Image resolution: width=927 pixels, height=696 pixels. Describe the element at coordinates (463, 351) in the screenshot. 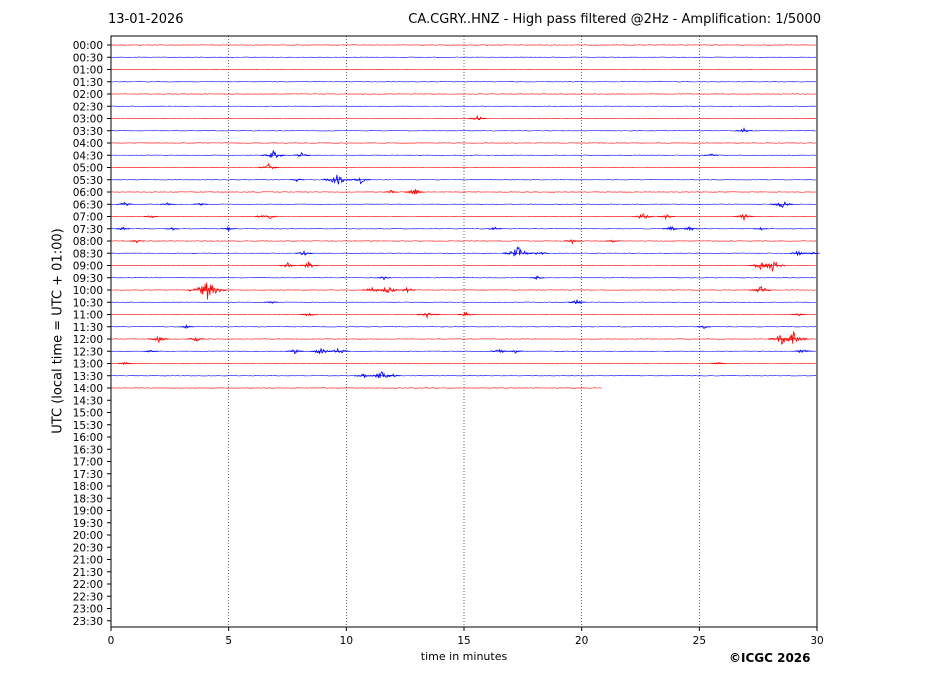

I see `trace-12:30` at that location.